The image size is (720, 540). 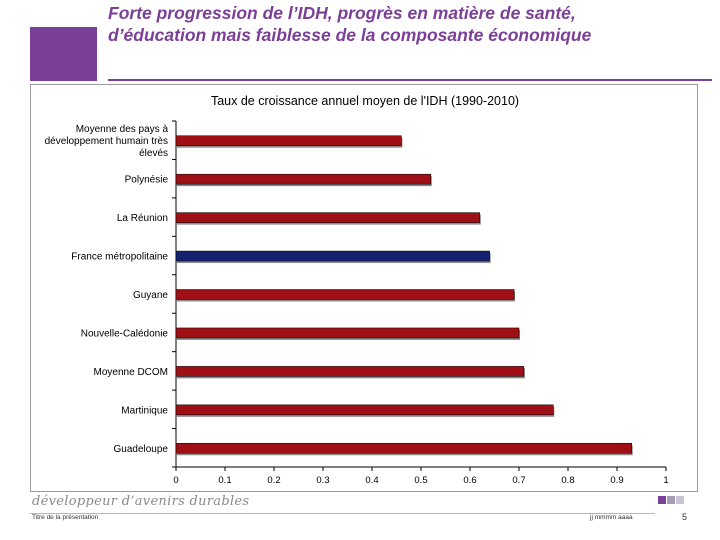 I want to click on category-label: Guadeloupe, so click(x=141, y=449).